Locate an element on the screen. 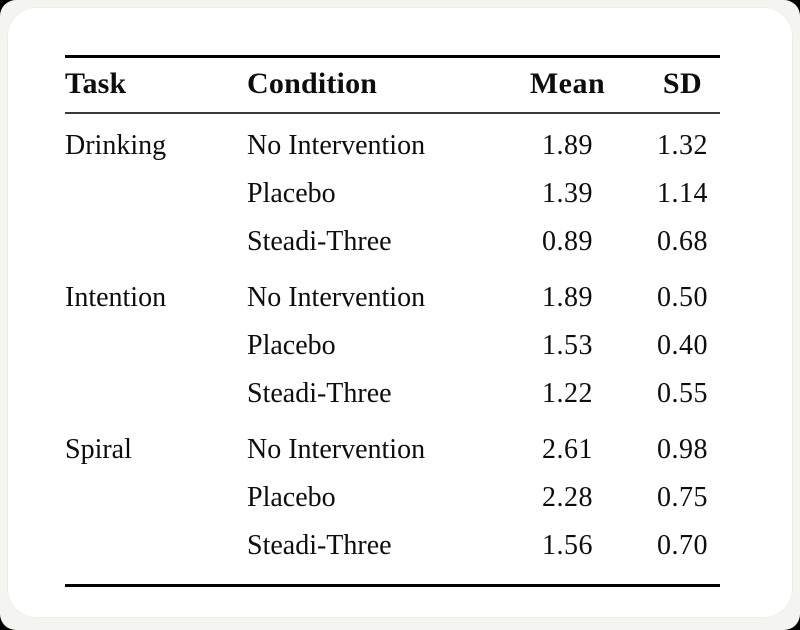  column-header-mean: Mean is located at coordinates (567, 83).